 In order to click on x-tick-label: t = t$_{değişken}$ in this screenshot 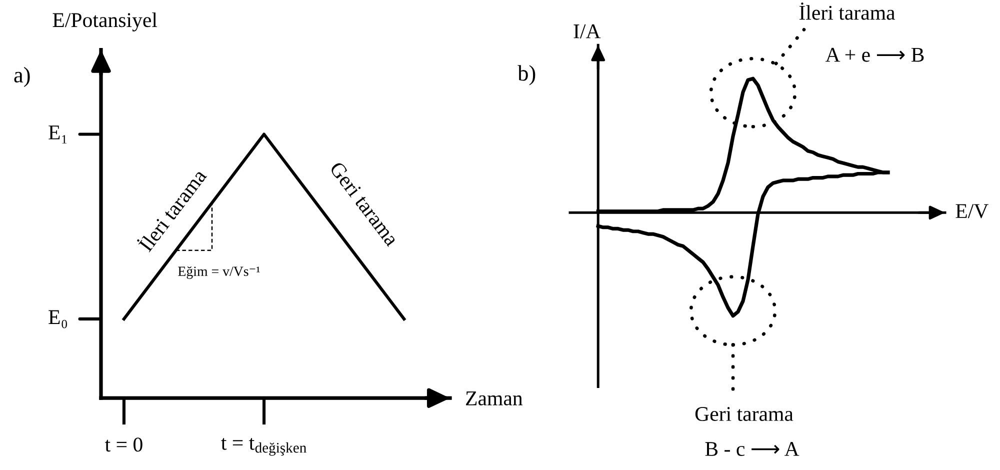, I will do `click(263, 447)`.